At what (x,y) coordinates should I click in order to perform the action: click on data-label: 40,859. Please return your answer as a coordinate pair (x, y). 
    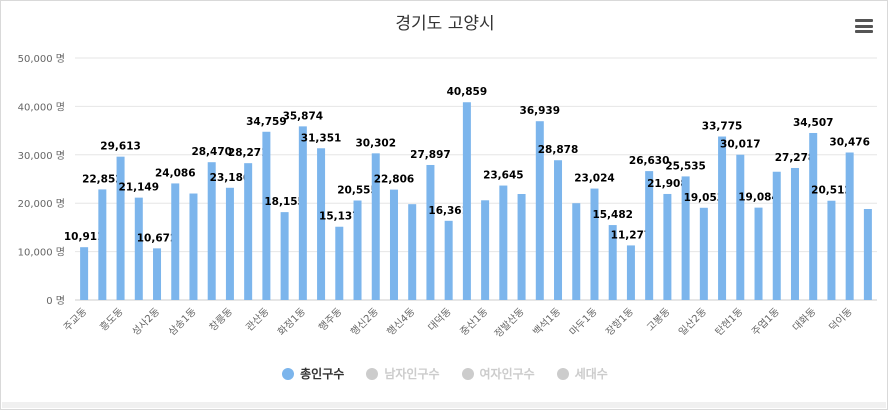
    Looking at the image, I should click on (467, 92).